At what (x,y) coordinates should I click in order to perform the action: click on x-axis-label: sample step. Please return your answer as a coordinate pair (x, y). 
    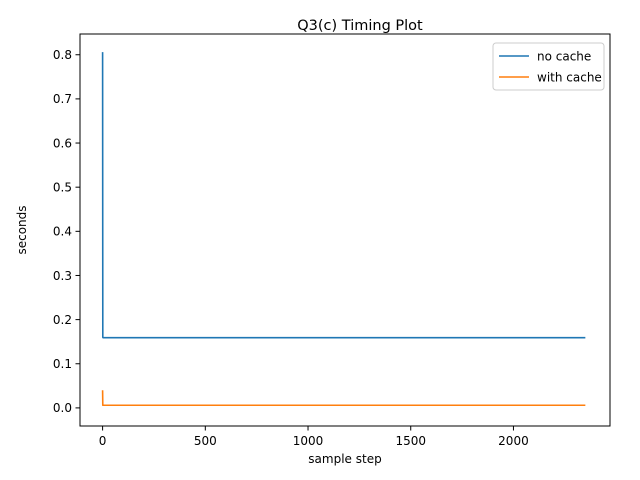
    Looking at the image, I should click on (344, 459).